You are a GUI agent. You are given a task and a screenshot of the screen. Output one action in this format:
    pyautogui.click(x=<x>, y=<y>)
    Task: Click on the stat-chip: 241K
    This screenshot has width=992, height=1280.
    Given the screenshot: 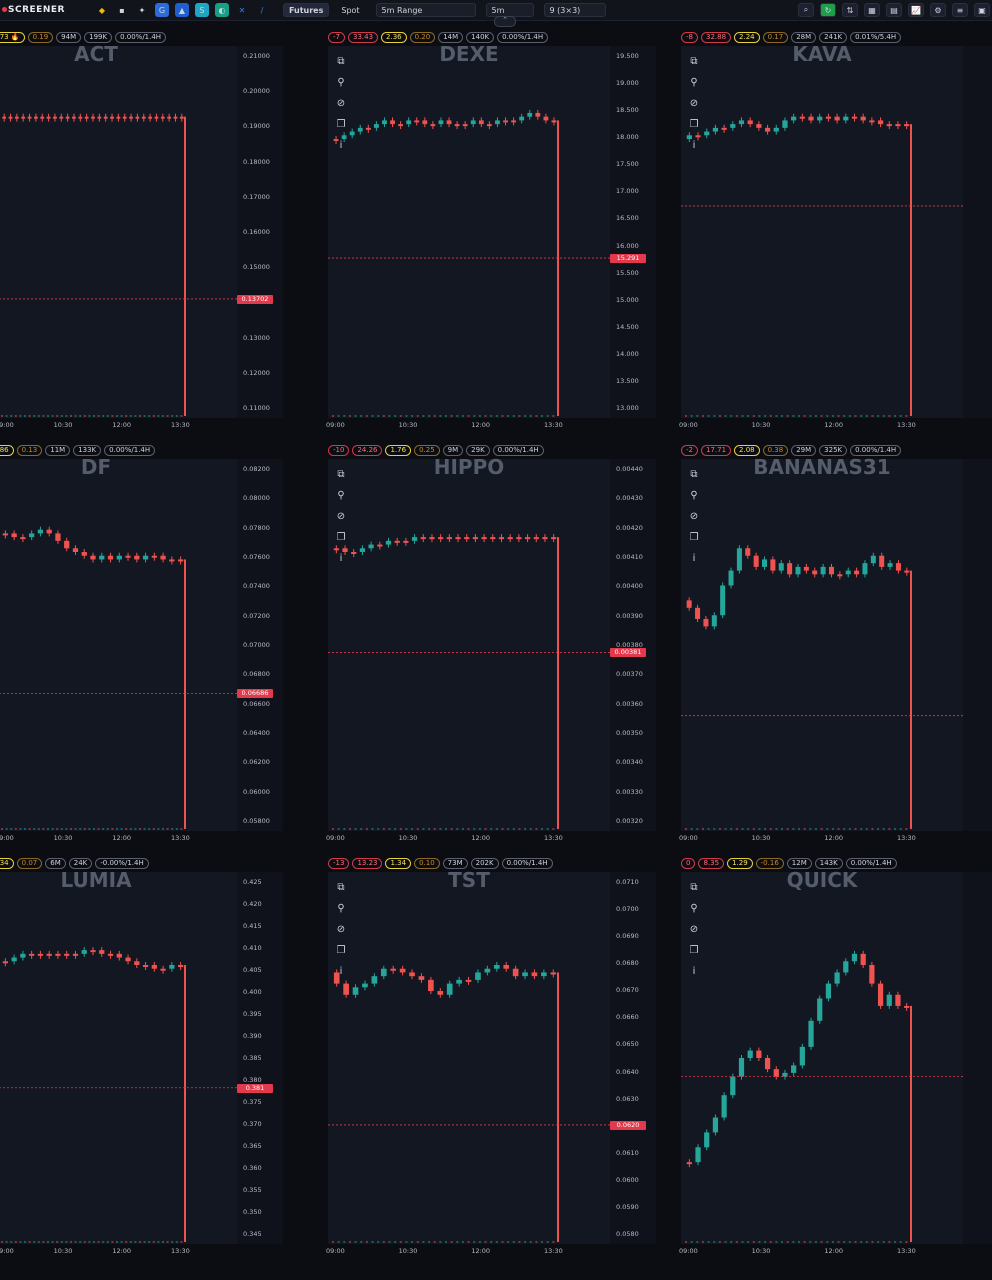 What is the action you would take?
    pyautogui.click(x=833, y=37)
    